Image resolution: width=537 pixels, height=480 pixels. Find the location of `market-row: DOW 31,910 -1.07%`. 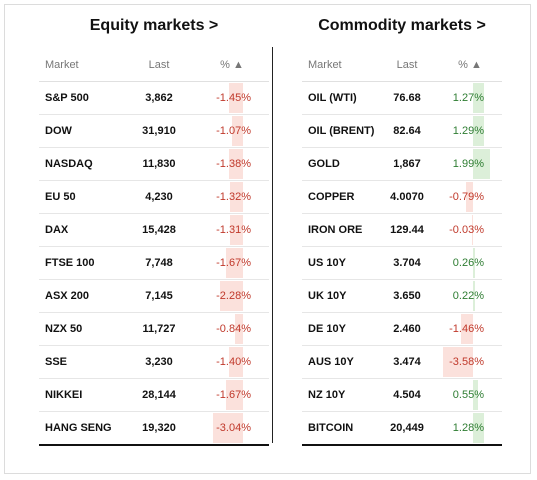

market-row: DOW 31,910 -1.07% is located at coordinates (154, 131).